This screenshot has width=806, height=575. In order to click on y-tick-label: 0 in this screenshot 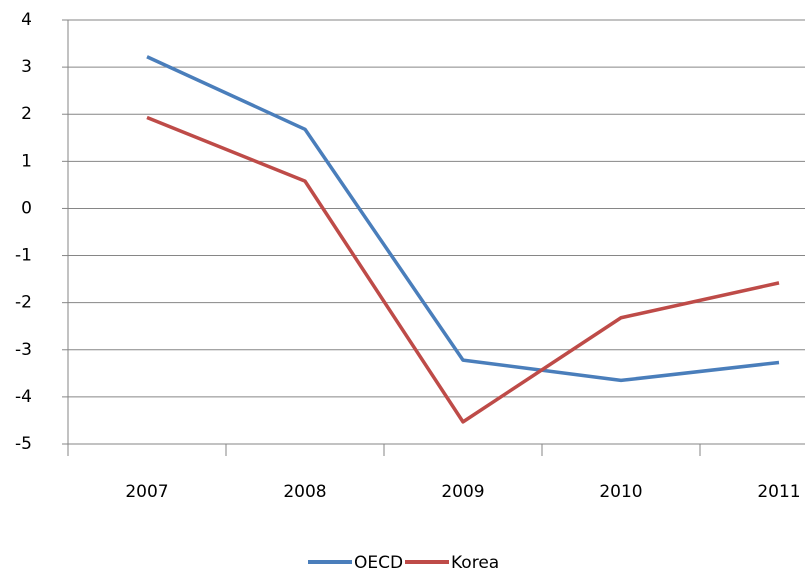, I will do `click(26, 208)`.